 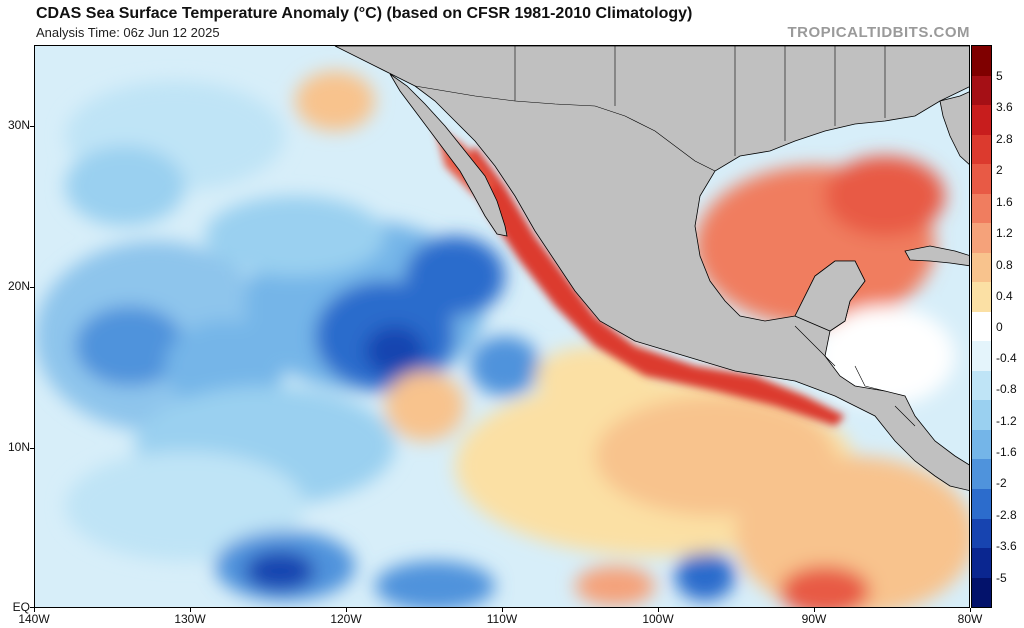 What do you see at coordinates (190, 619) in the screenshot?
I see `lon-label-130w: 130W` at bounding box center [190, 619].